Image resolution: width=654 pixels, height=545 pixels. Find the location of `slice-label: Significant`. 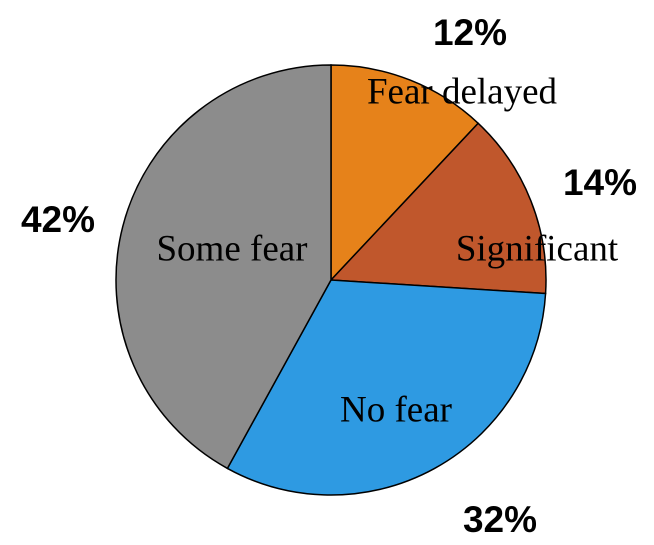

slice-label: Significant is located at coordinates (537, 248).